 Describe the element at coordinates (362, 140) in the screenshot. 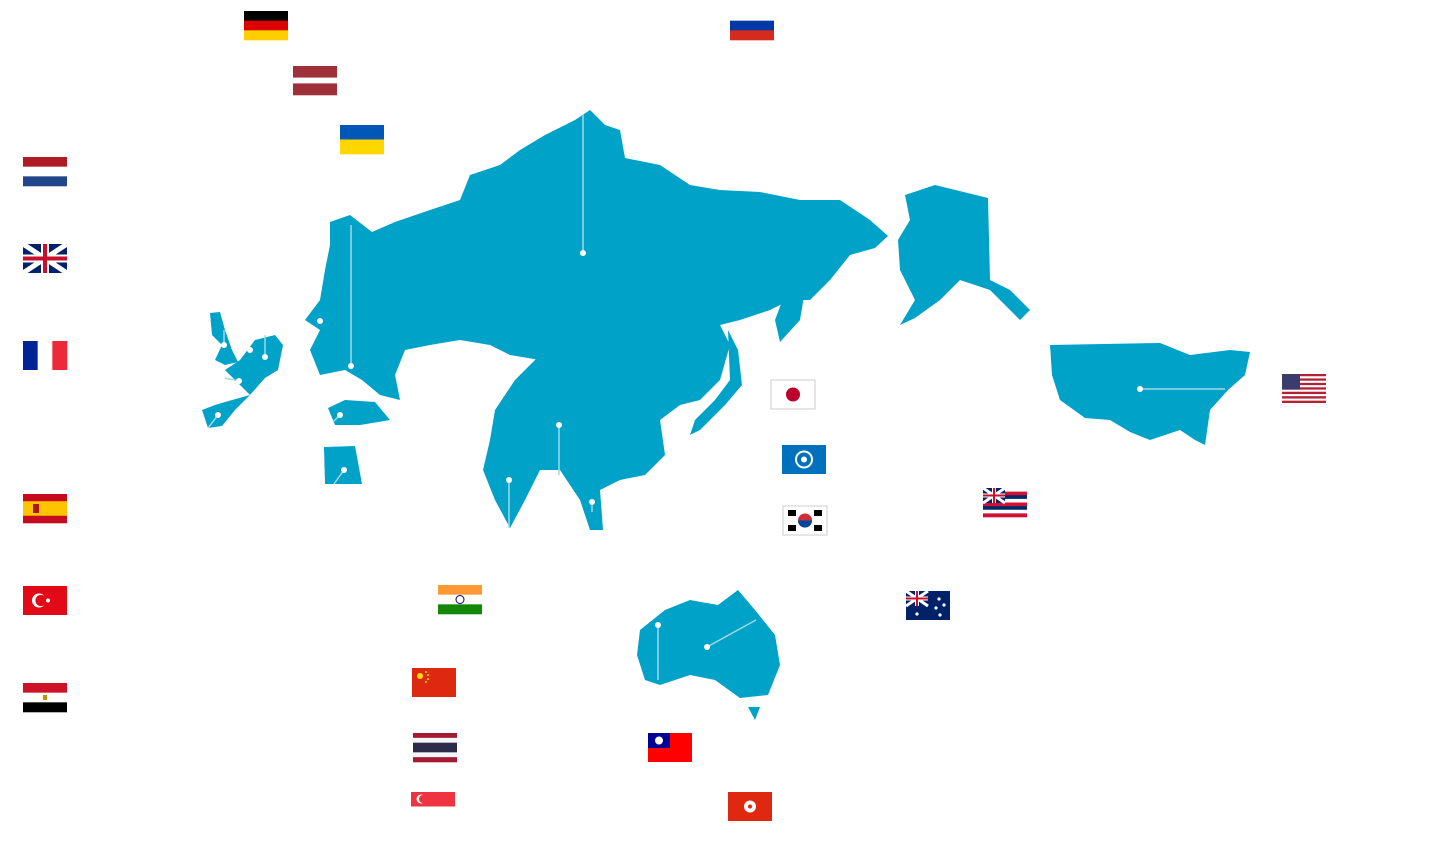

I see `ukraine-flag-icon` at that location.